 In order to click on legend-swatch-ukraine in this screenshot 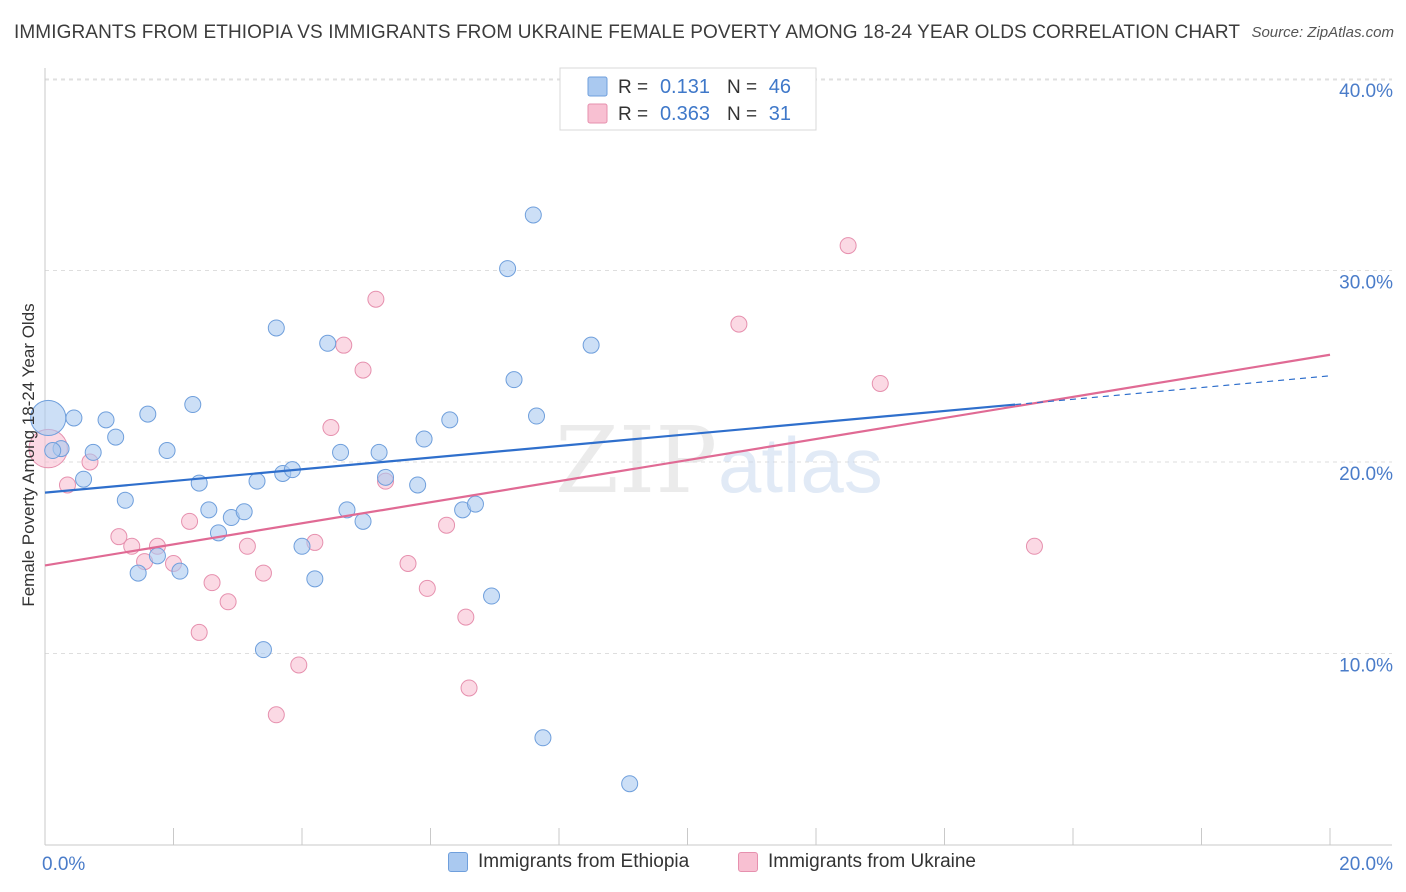, I will do `click(597, 113)`.